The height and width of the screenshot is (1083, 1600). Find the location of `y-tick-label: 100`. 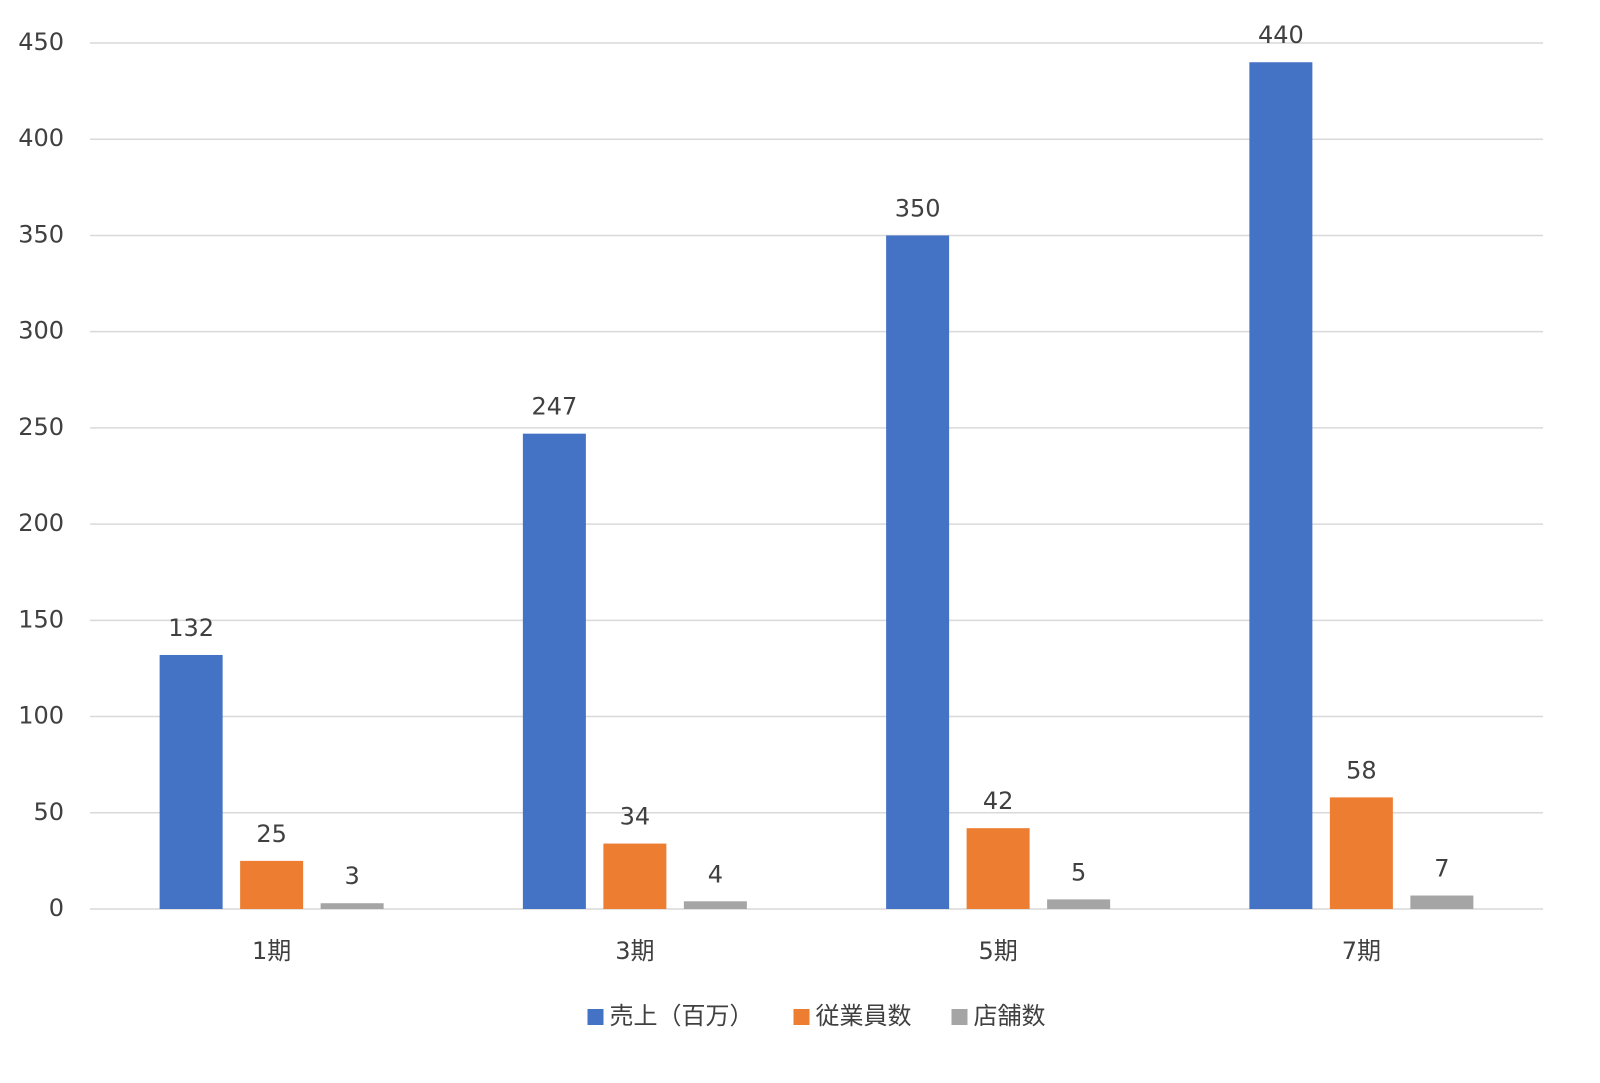

y-tick-label: 100 is located at coordinates (41, 716).